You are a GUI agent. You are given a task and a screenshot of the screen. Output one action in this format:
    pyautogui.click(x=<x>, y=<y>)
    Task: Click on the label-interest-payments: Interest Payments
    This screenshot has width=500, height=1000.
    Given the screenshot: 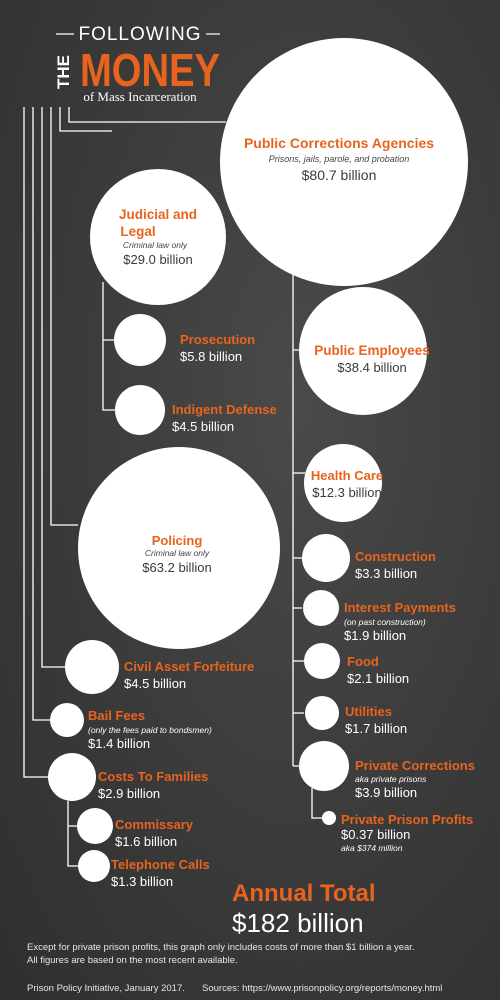 What is the action you would take?
    pyautogui.click(x=400, y=607)
    